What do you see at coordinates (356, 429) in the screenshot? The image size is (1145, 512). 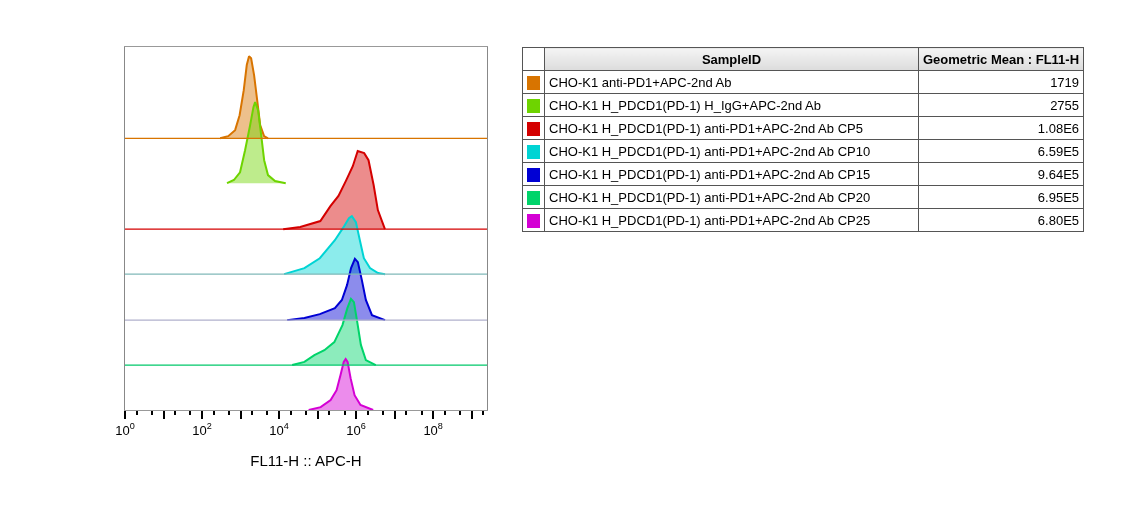 I see `x-tick-label: 10$^{6}$` at bounding box center [356, 429].